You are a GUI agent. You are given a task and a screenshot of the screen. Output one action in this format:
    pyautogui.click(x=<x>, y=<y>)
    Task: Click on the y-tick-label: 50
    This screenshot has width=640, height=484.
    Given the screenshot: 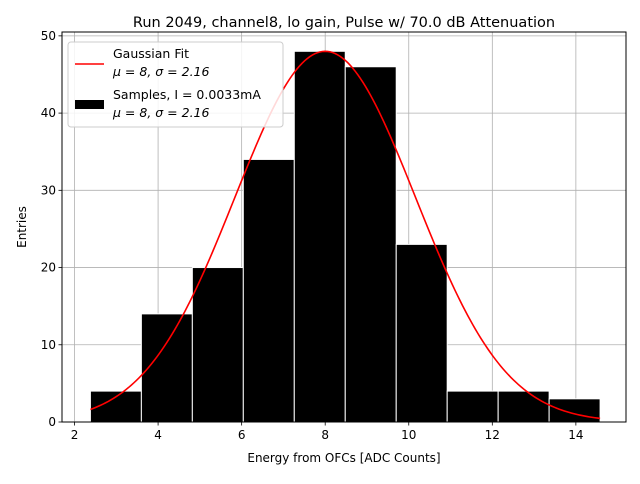 What is the action you would take?
    pyautogui.click(x=48, y=36)
    